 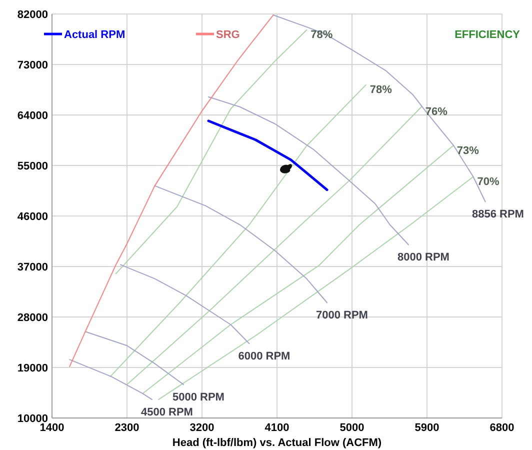 I want to click on annotation: EFFICIENCY, so click(x=487, y=35).